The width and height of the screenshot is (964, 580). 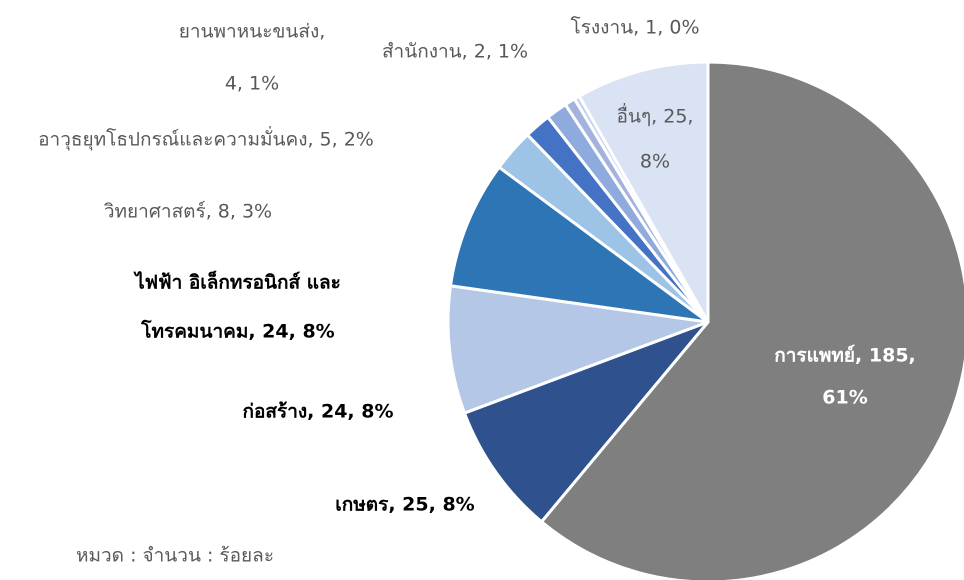 I want to click on data-label: โรงงาน, 1, 0%, so click(x=634, y=27).